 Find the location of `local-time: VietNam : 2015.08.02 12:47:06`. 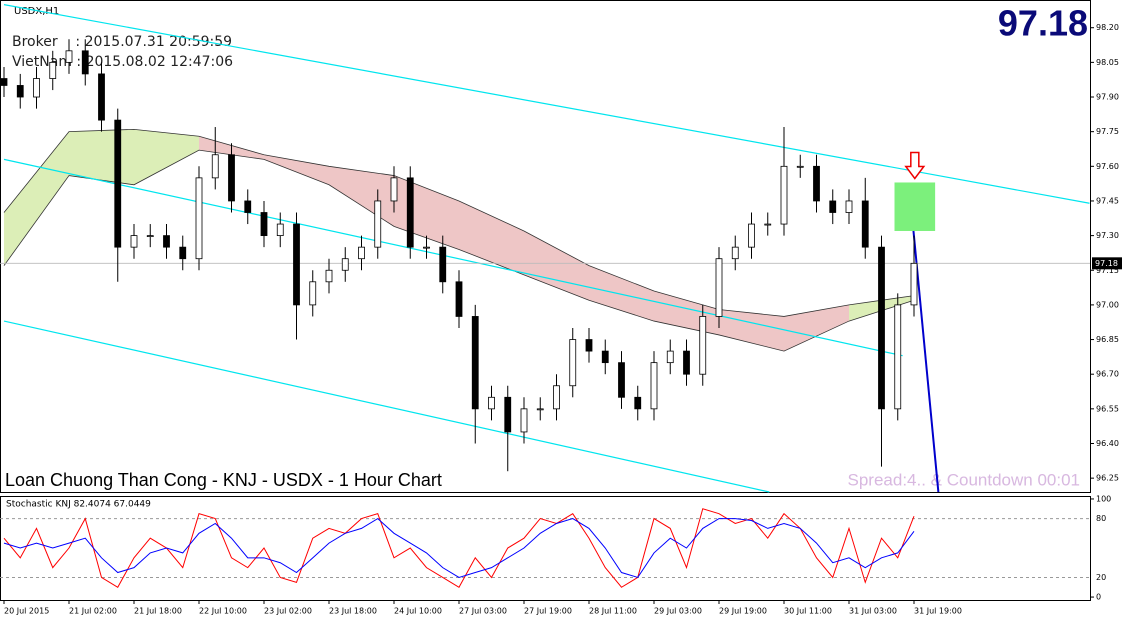

local-time: VietNam : 2015.08.02 12:47:06 is located at coordinates (122, 62).